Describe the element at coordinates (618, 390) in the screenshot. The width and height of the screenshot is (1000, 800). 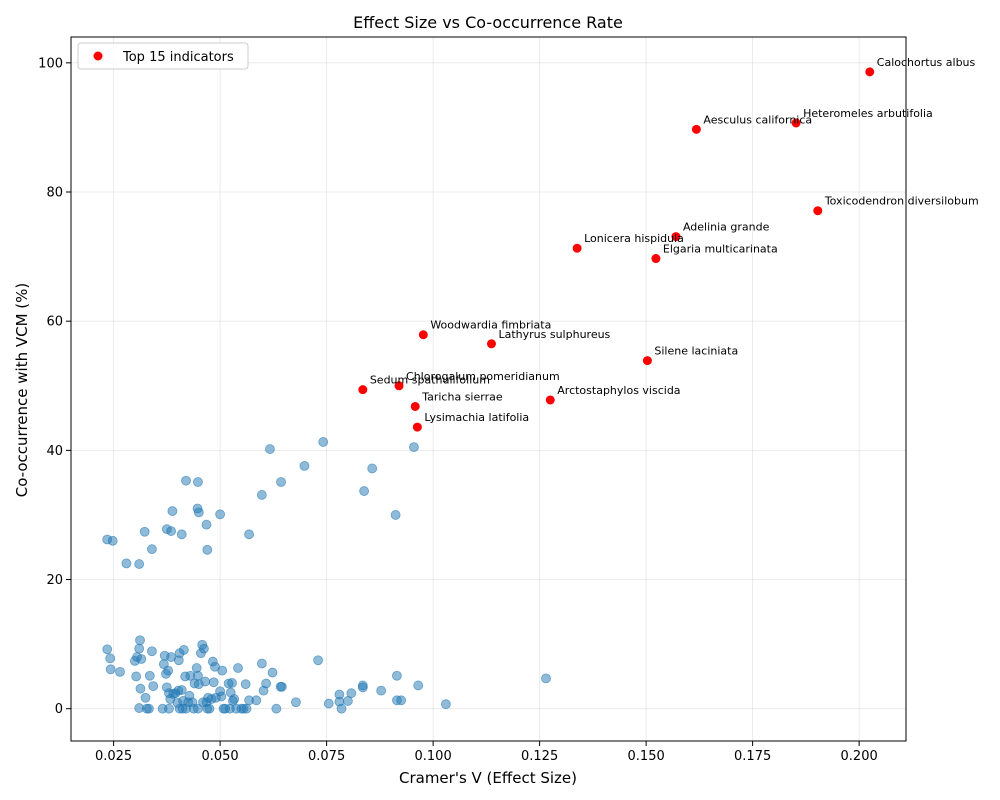
I see `point-label: Arctostaphylos viscida` at that location.